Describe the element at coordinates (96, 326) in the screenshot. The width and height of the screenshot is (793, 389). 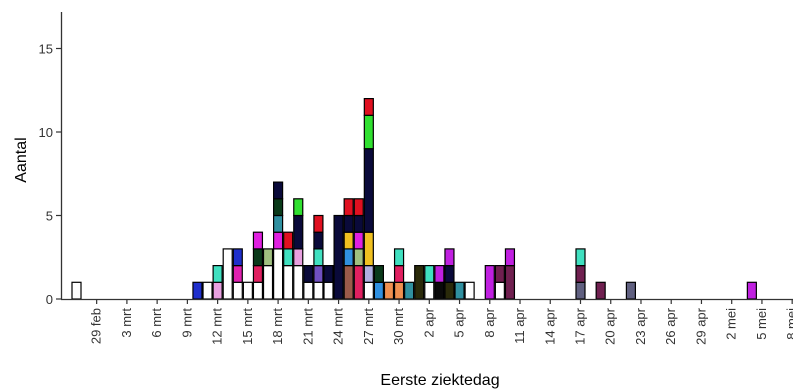
I see `x-tick-label: 29 feb` at that location.